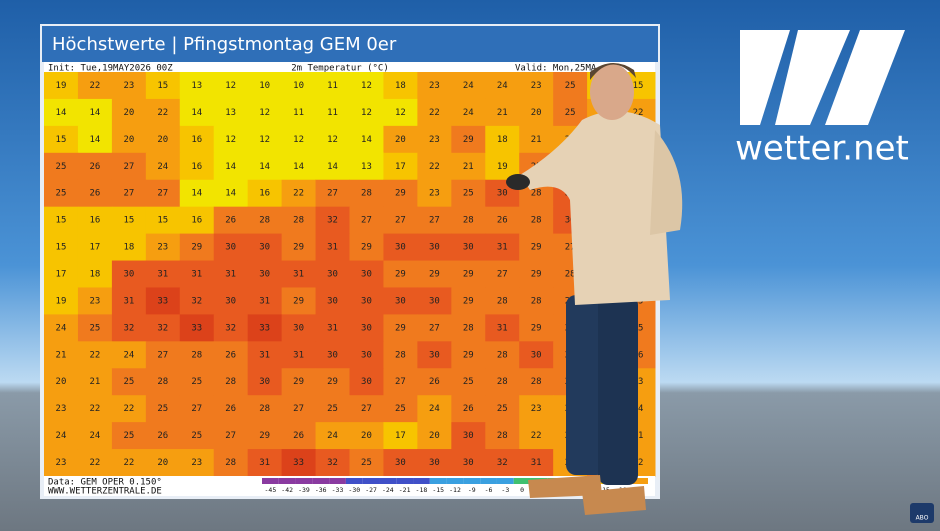 The height and width of the screenshot is (531, 940). Describe the element at coordinates (196, 140) in the screenshot. I see `temperature-label: 16` at that location.